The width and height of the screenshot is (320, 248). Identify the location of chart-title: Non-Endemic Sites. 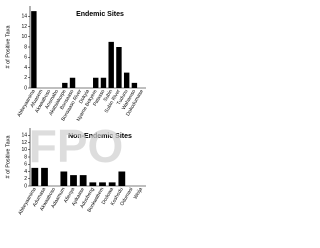
(100, 136).